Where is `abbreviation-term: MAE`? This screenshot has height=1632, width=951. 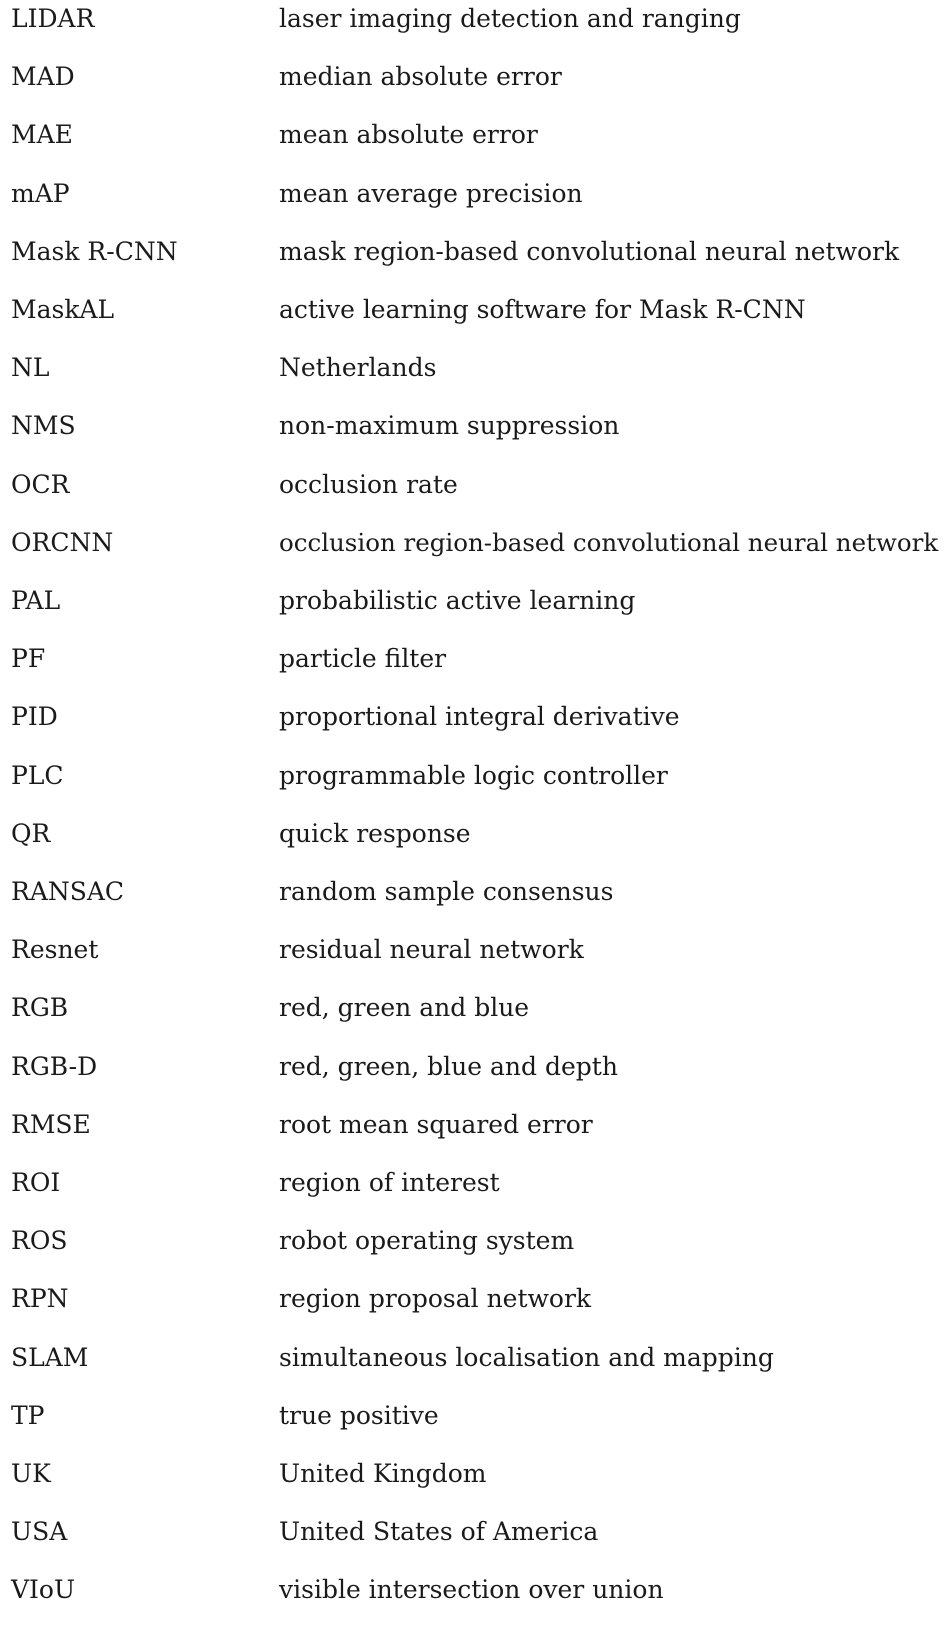
abbreviation-term: MAE is located at coordinates (42, 135).